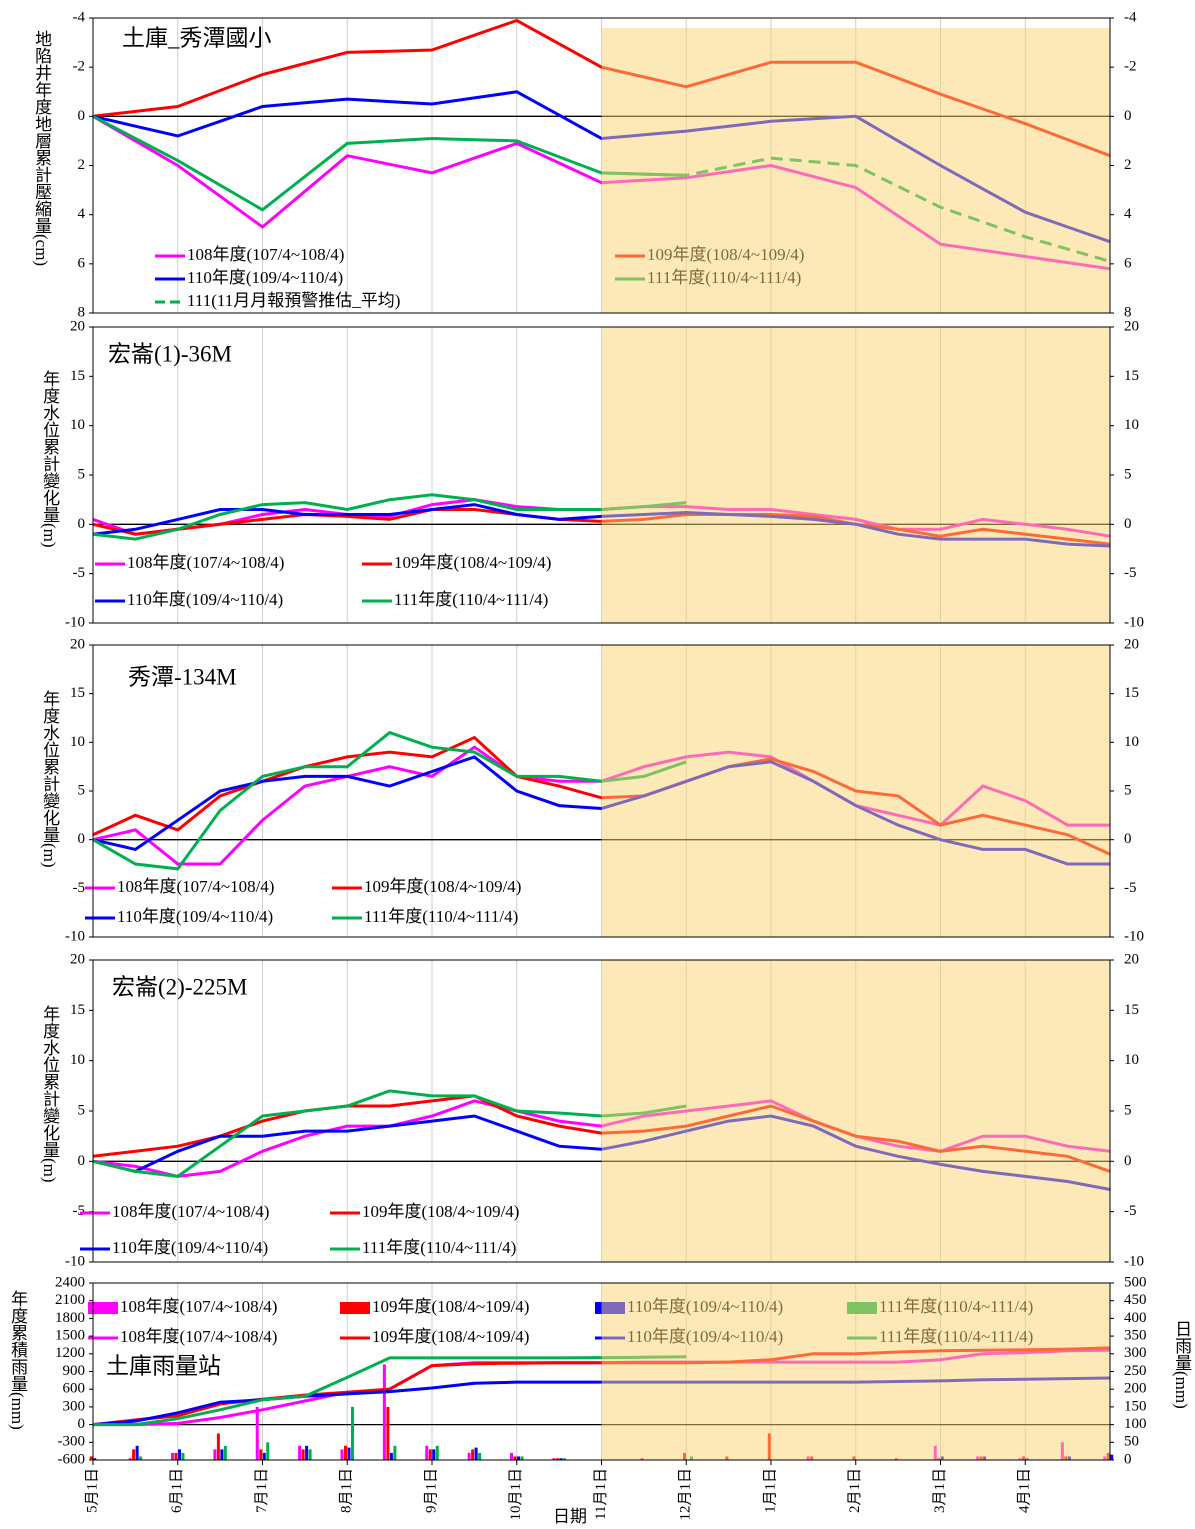 Image resolution: width=1195 pixels, height=1529 pixels. I want to click on y-tick-label: 600, so click(74, 1389).